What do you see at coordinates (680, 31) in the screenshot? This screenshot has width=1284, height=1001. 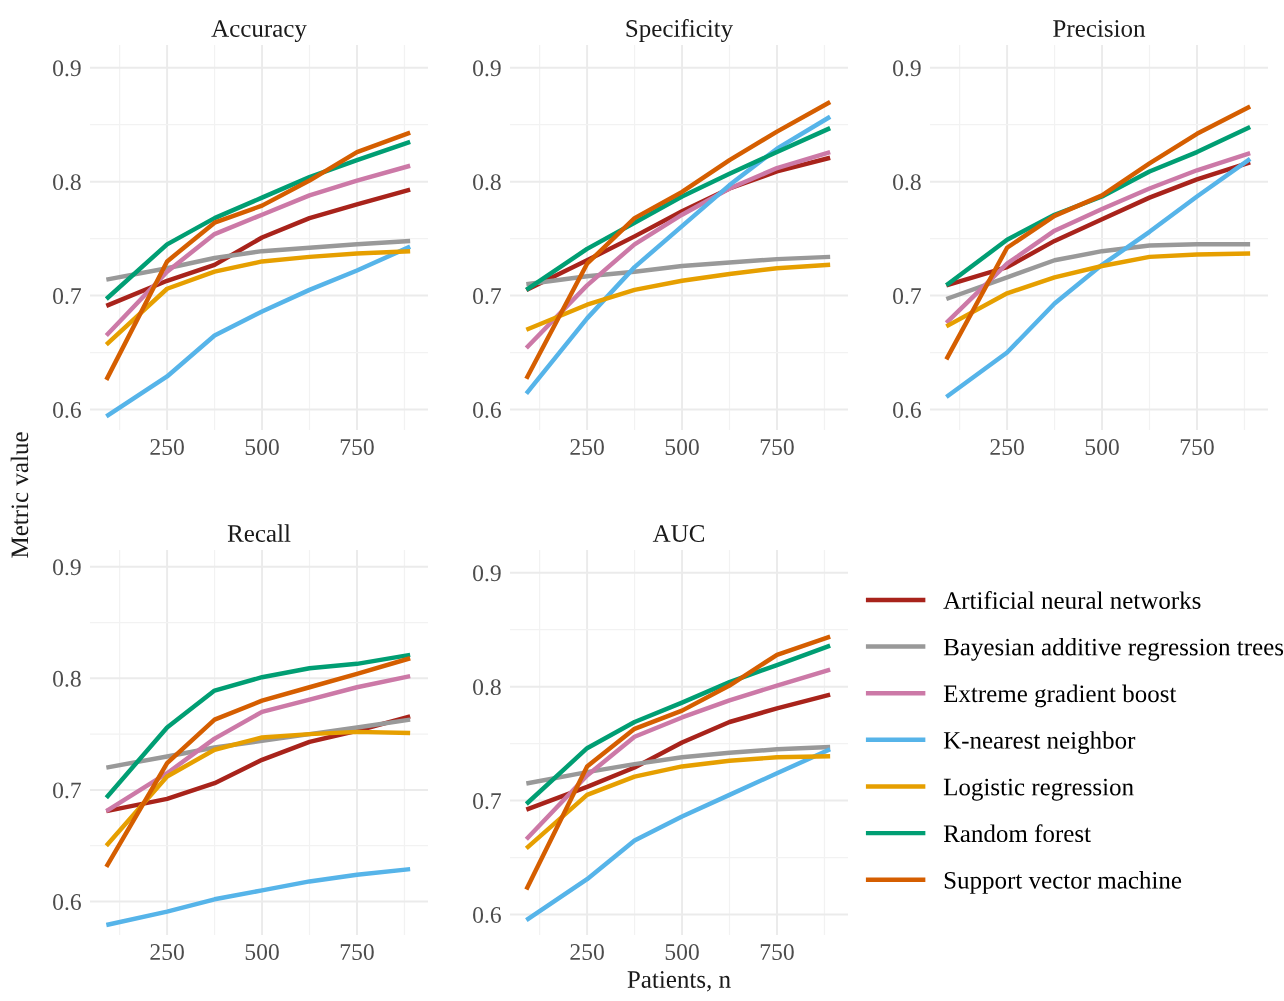 I see `chart-title: Specificity` at bounding box center [680, 31].